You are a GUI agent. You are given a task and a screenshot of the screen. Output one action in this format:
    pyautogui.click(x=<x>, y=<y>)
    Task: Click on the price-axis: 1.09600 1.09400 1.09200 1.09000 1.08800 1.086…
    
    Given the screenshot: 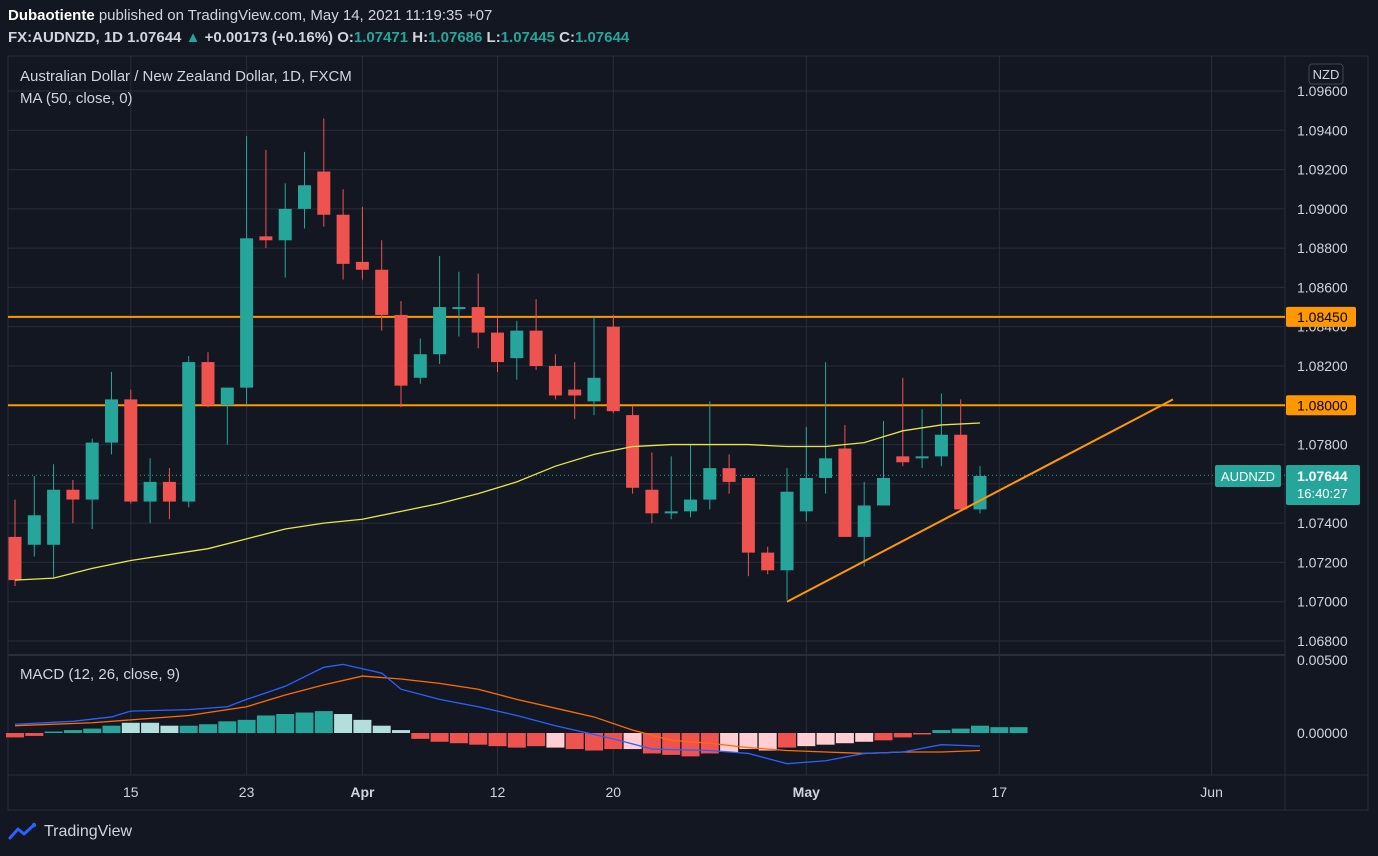 What is the action you would take?
    pyautogui.click(x=1321, y=412)
    